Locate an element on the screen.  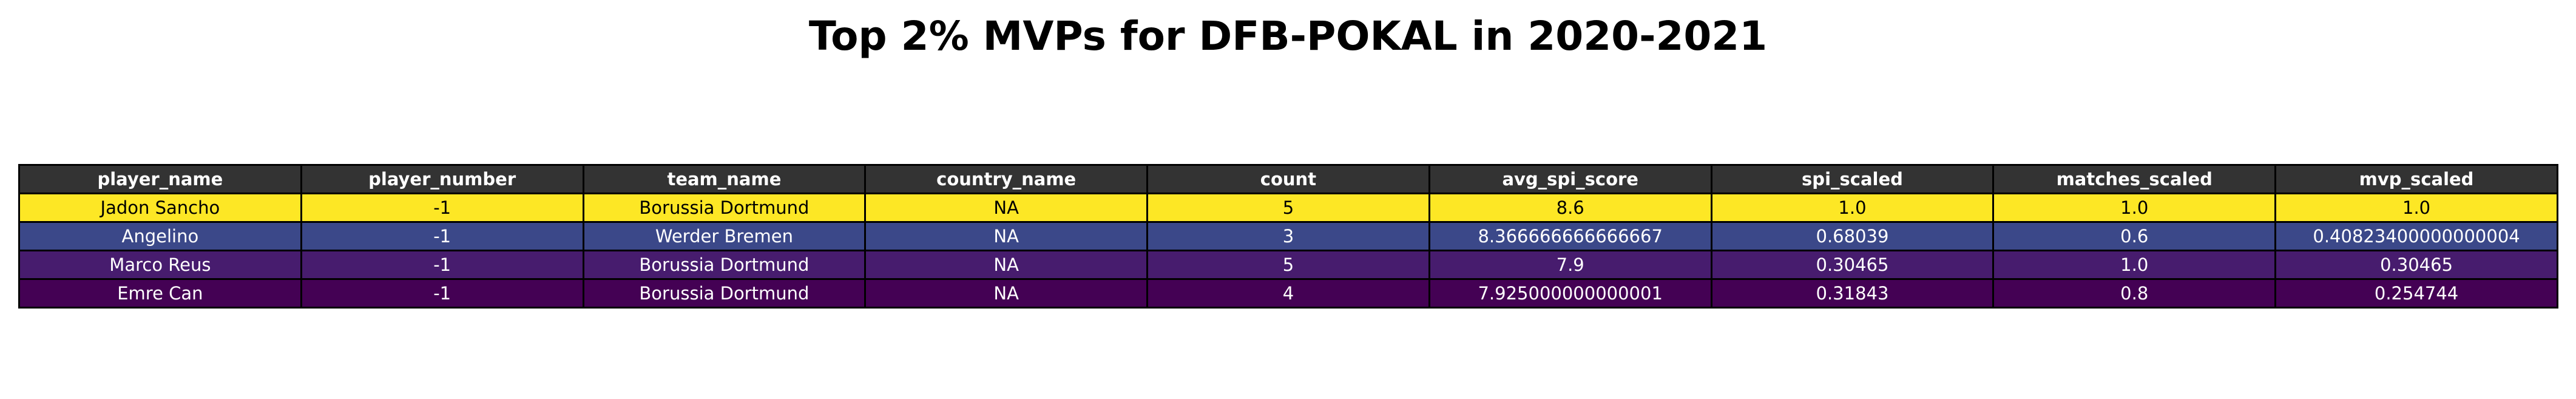
cell-mvp-scaled: 0.254744 is located at coordinates (2416, 294).